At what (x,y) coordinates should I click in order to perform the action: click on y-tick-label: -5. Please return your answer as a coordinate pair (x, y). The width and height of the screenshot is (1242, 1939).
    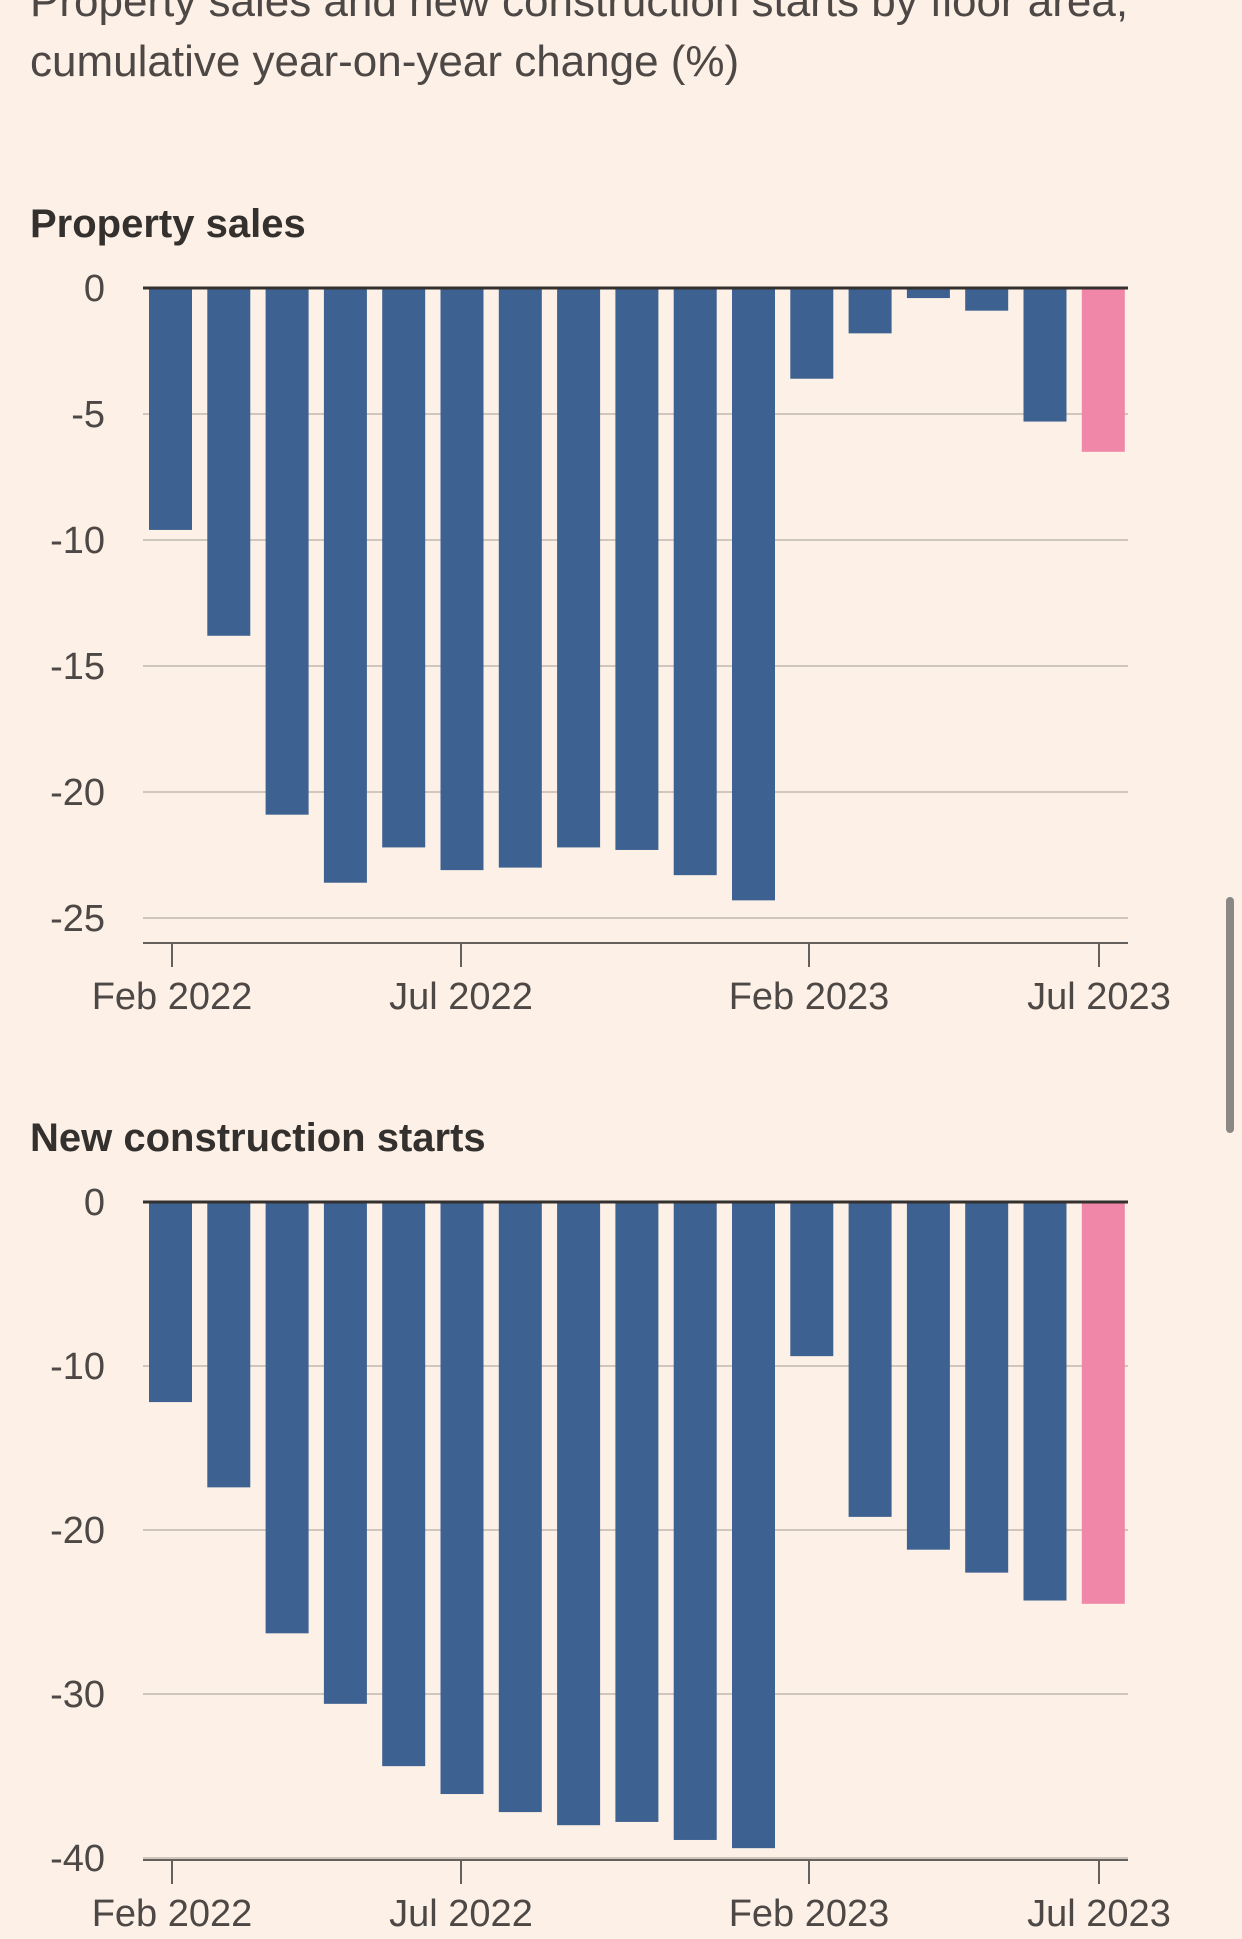
    Looking at the image, I should click on (88, 415).